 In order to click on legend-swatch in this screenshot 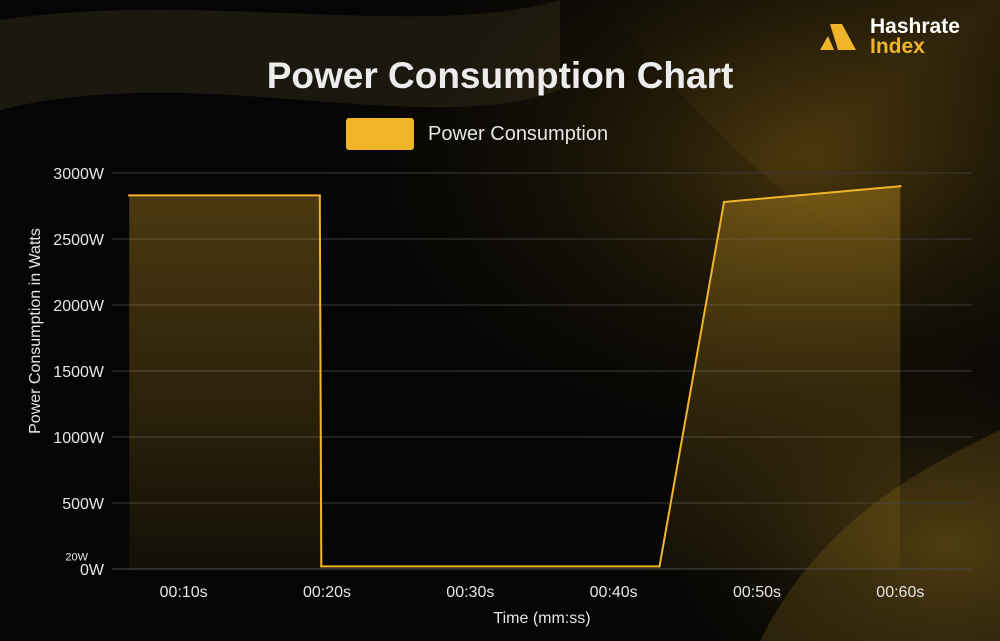, I will do `click(380, 134)`.